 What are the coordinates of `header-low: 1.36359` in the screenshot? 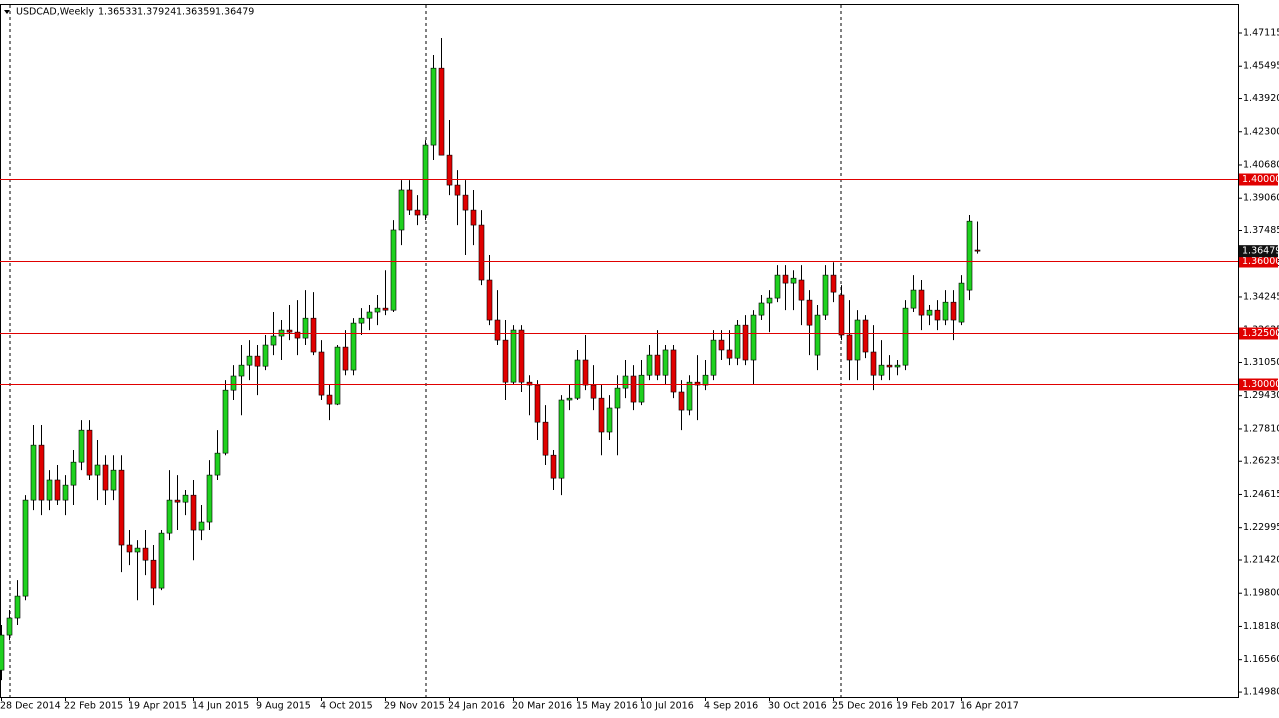 It's located at (195, 12).